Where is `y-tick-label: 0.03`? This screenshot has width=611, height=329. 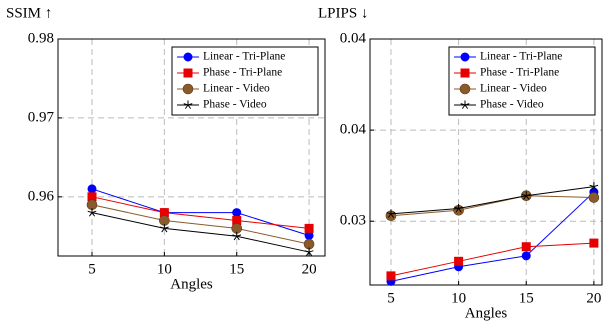
y-tick-label: 0.03 is located at coordinates (353, 221).